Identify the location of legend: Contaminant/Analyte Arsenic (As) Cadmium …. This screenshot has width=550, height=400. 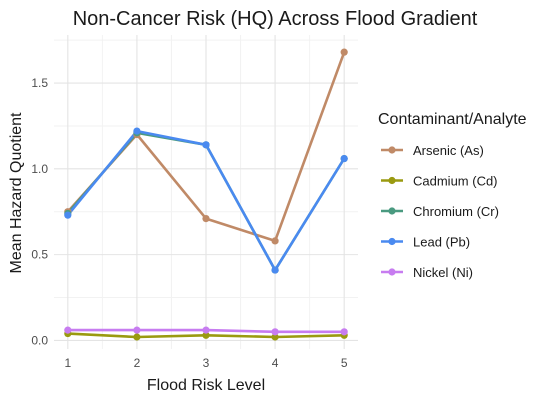
(452, 195).